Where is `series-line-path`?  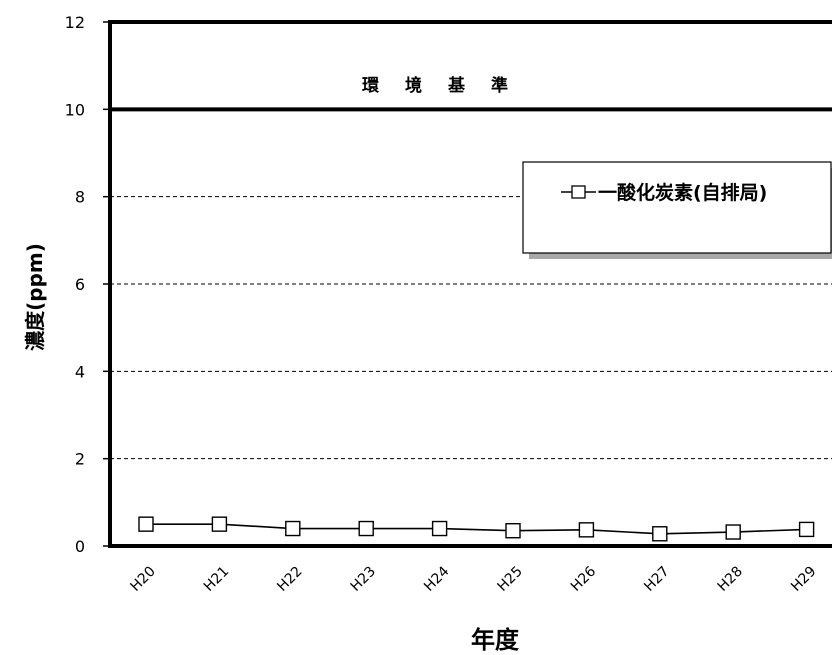
series-line-path is located at coordinates (476, 529).